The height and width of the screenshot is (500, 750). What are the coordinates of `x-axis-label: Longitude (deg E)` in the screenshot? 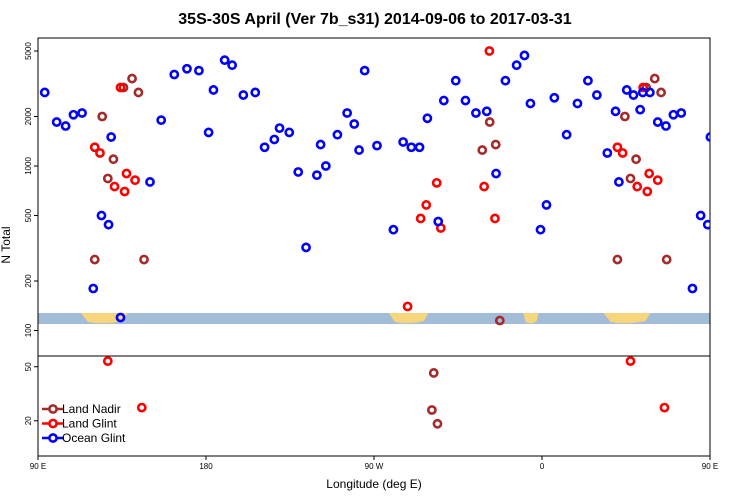 It's located at (373, 484).